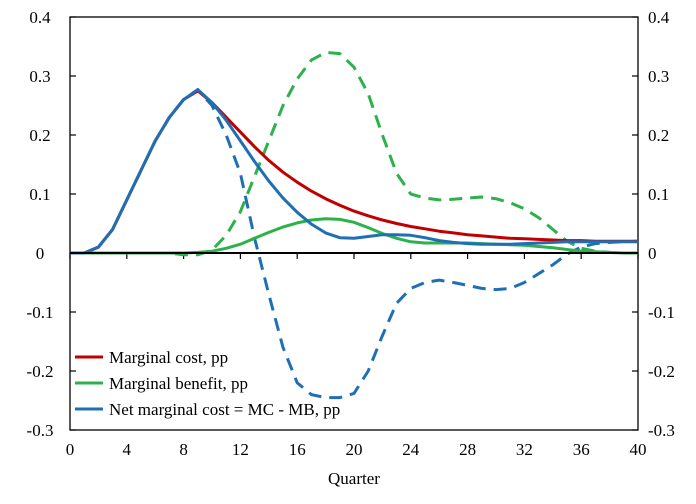 The height and width of the screenshot is (504, 696). What do you see at coordinates (70, 449) in the screenshot?
I see `x-tick-label: 0` at bounding box center [70, 449].